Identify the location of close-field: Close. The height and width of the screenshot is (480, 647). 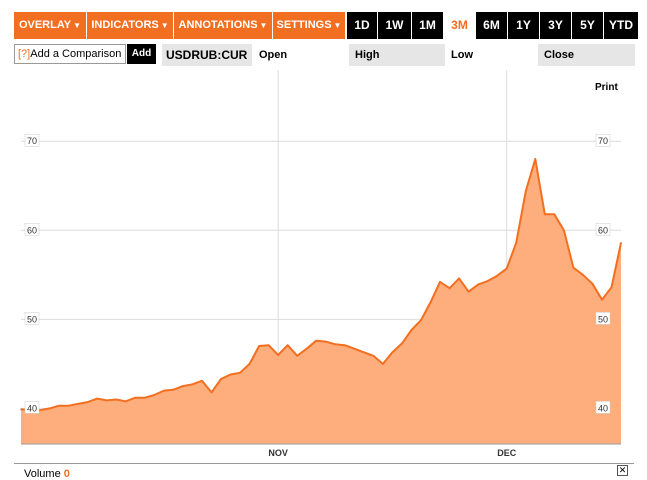
(586, 55).